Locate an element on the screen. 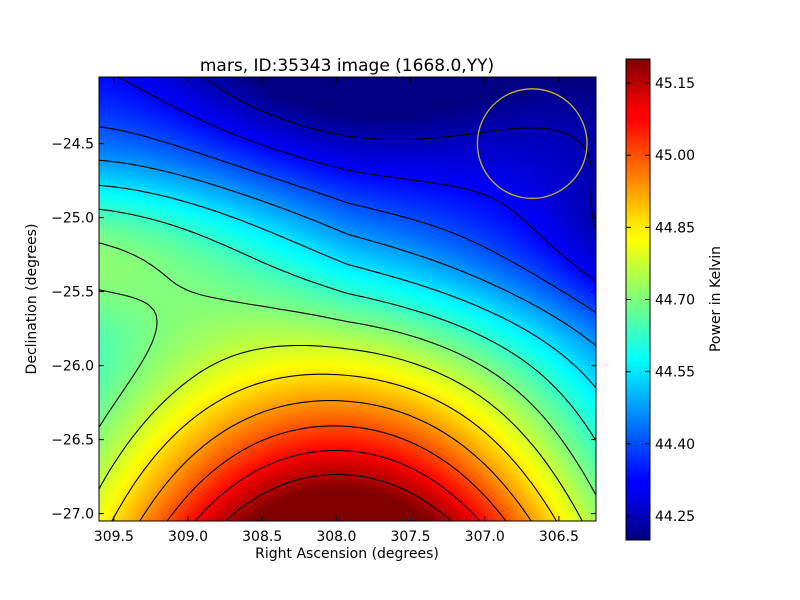 The width and height of the screenshot is (800, 600). colorbar-tick-label: 44.85 is located at coordinates (675, 228).